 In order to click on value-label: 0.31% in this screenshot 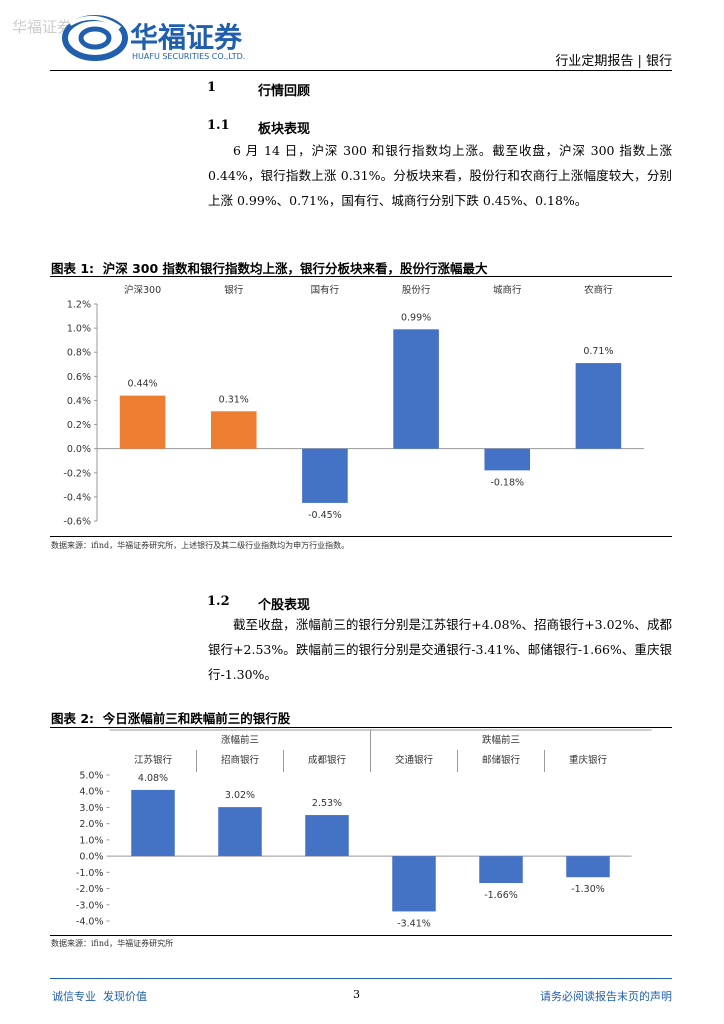, I will do `click(234, 399)`.